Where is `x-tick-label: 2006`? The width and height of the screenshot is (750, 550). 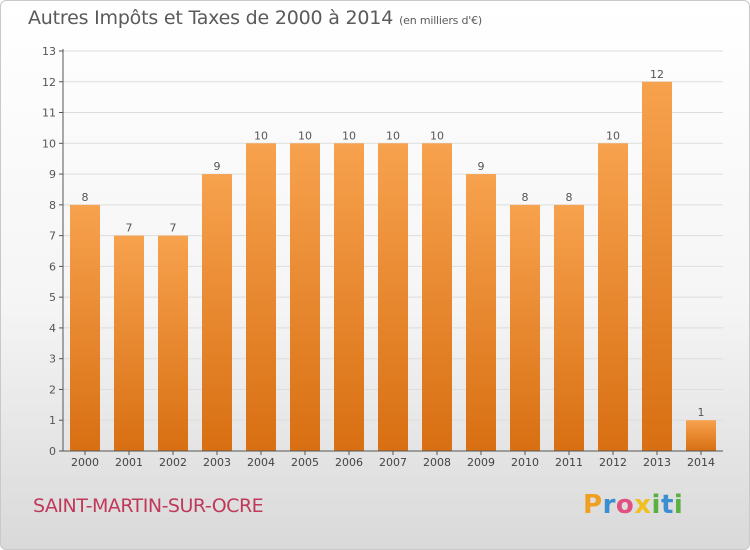
x-tick-label: 2006 is located at coordinates (349, 462).